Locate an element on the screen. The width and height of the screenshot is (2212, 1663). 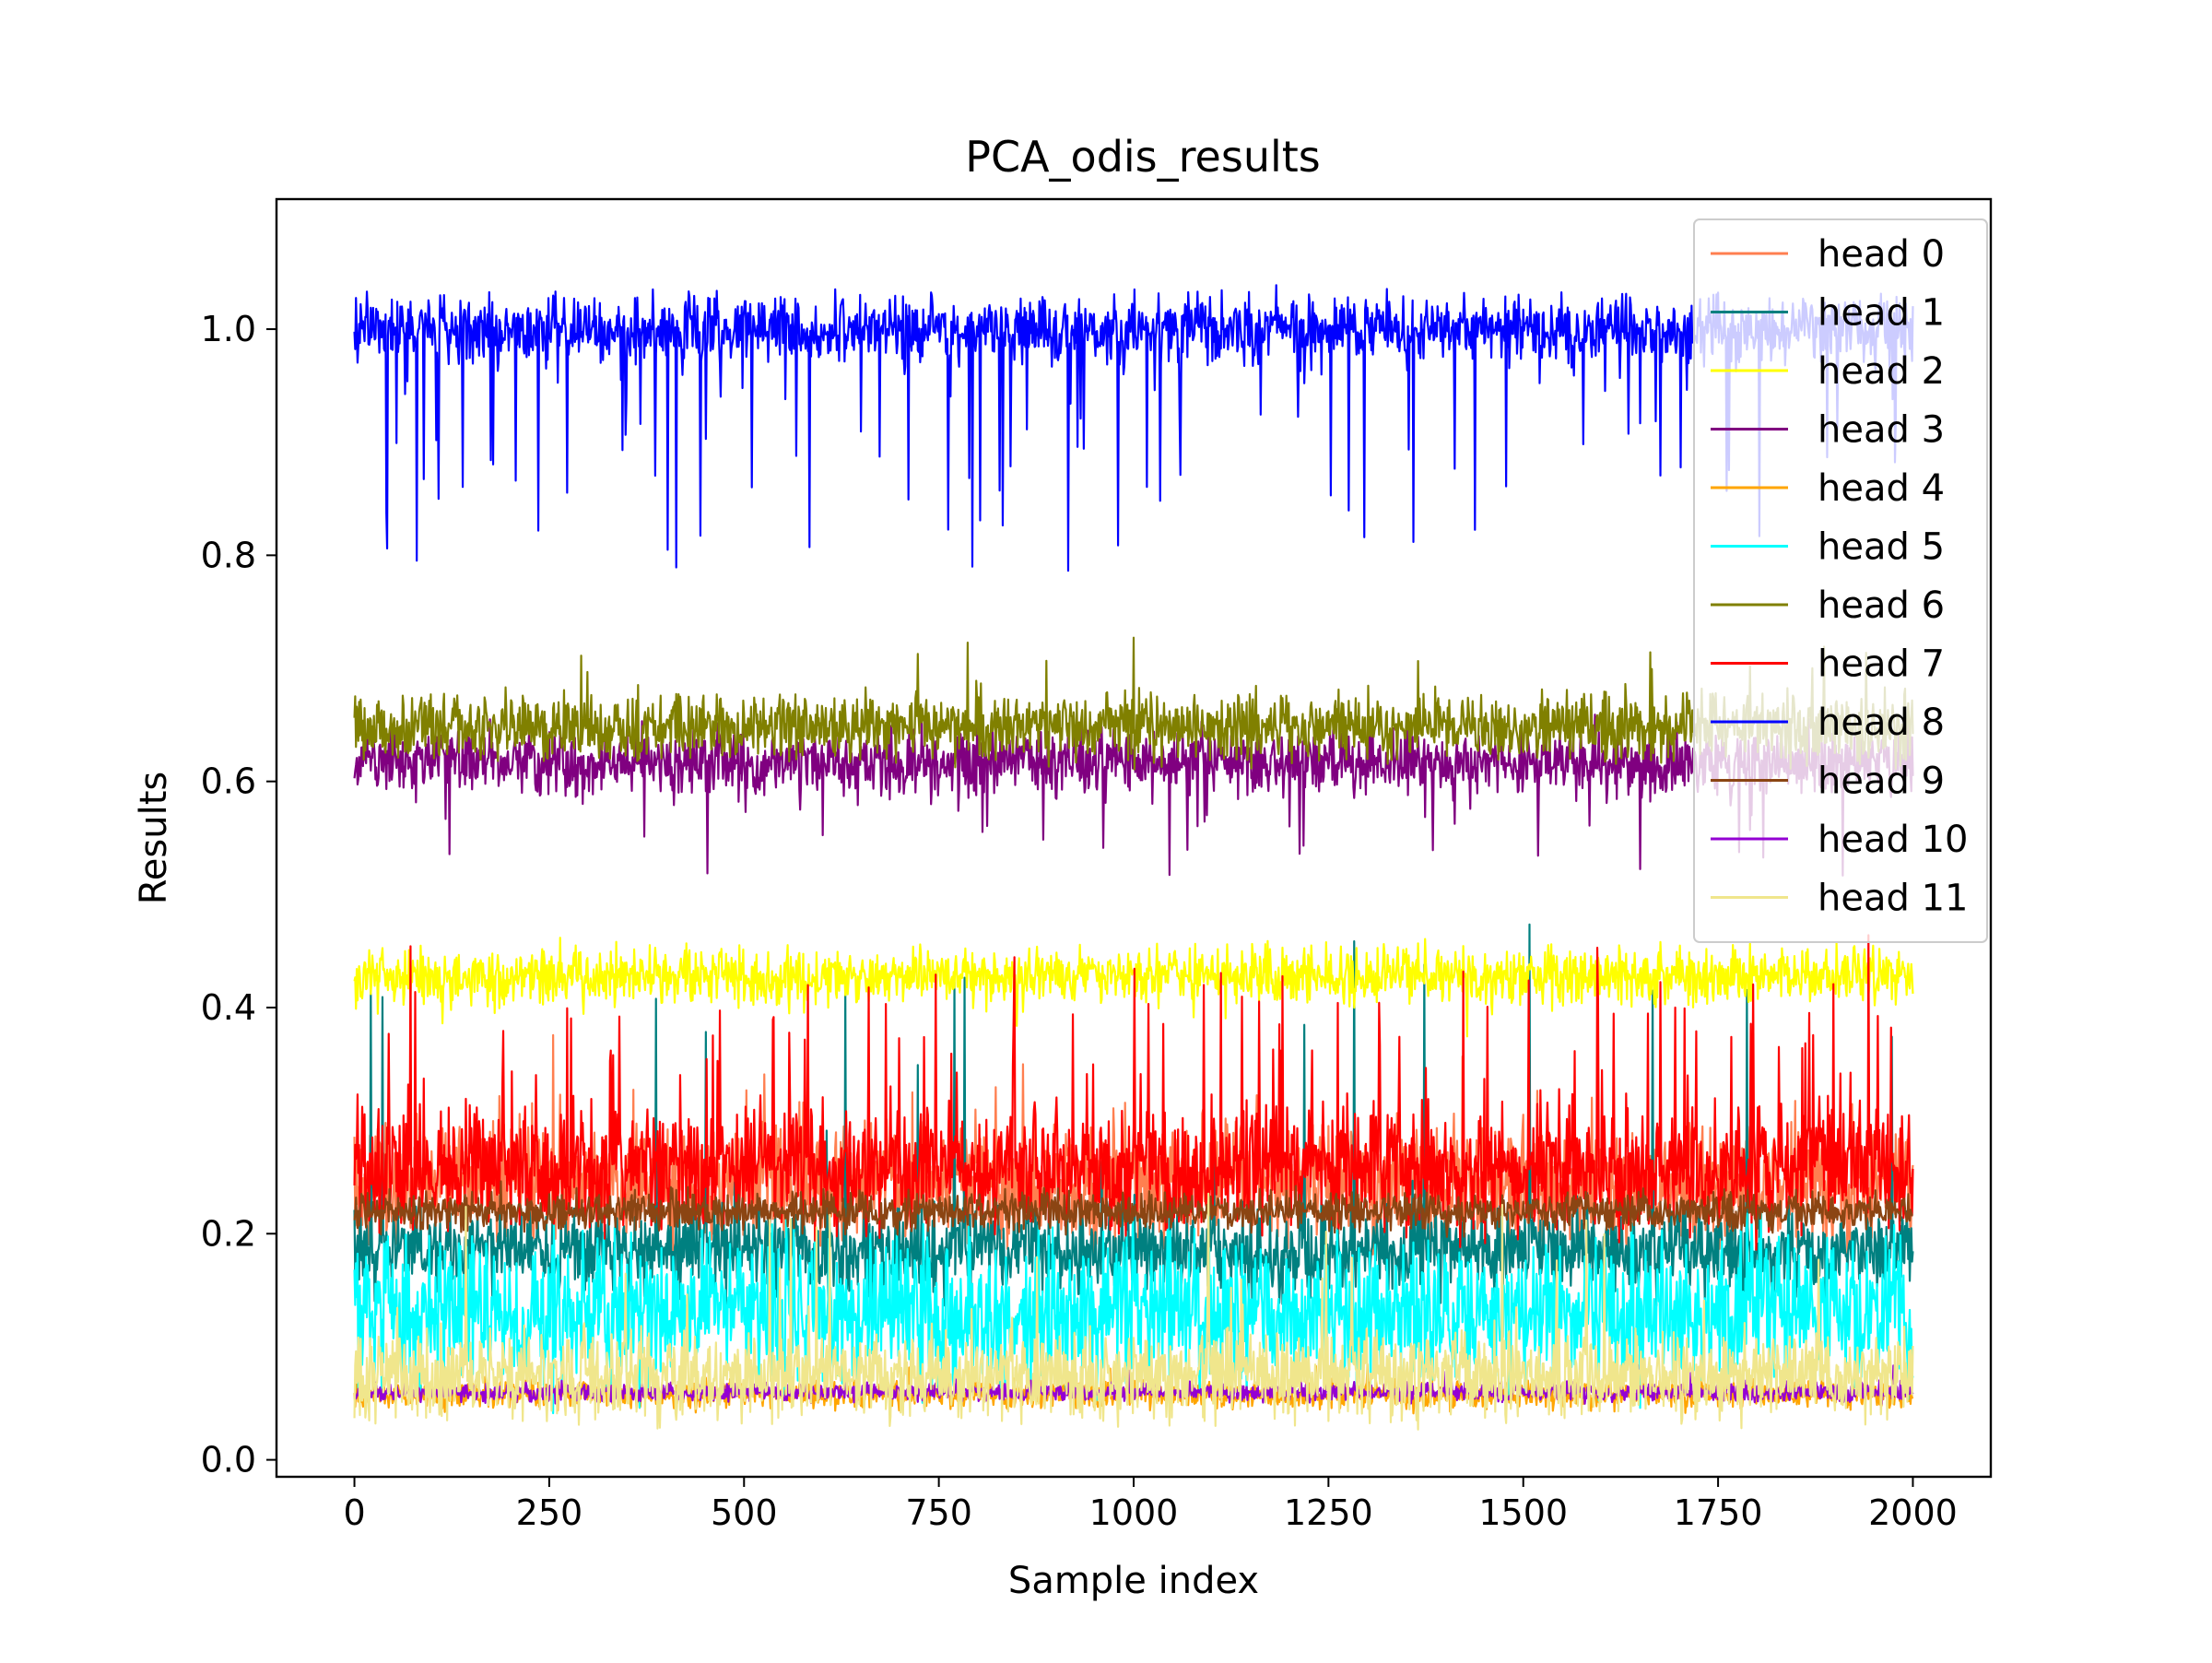
x-tick-label: 1500 is located at coordinates (1523, 1512).